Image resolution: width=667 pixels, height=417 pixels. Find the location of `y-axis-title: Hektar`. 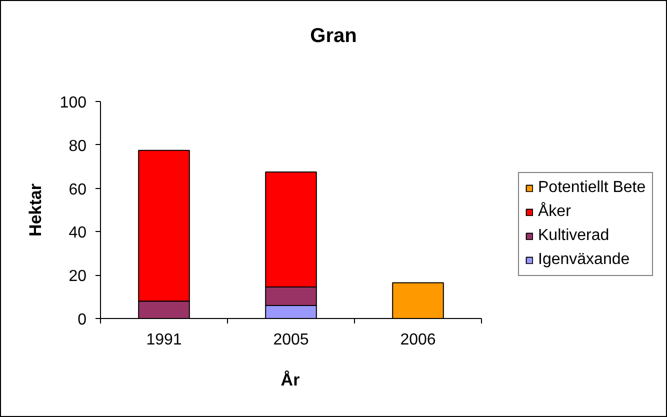

y-axis-title: Hektar is located at coordinates (35, 209).